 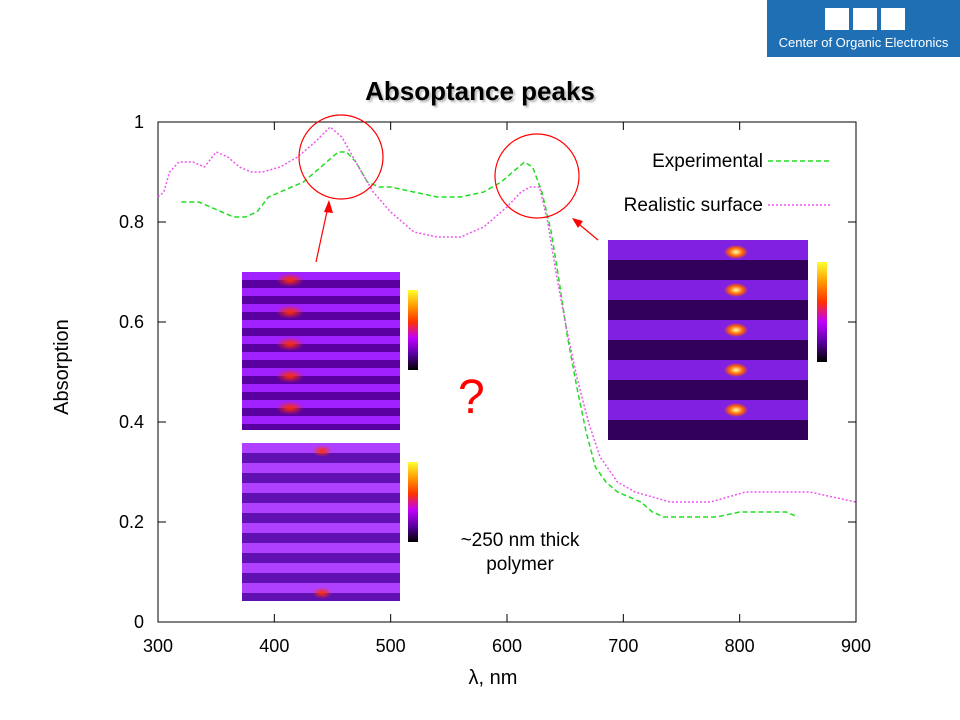 I want to click on legend-label-realistic: Realistic surface, so click(x=693, y=205).